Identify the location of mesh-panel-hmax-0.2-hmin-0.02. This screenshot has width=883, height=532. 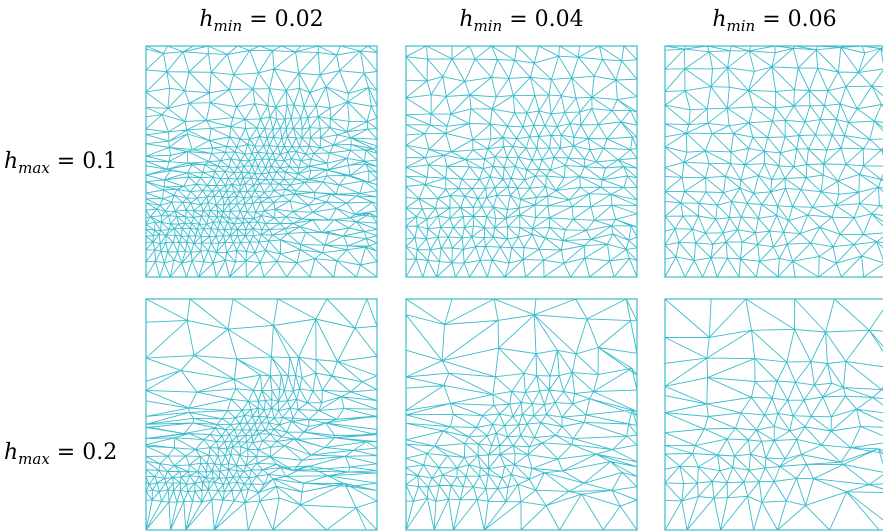
(261, 414).